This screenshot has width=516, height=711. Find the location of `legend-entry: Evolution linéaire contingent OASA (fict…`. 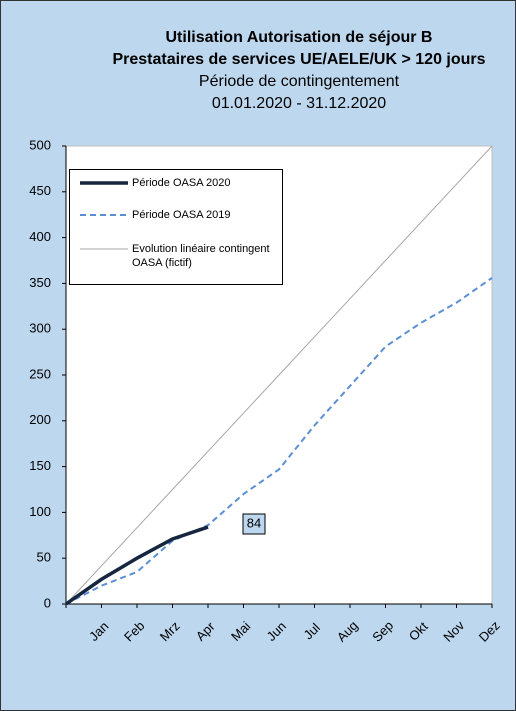

legend-entry: Evolution linéaire contingent OASA (fict… is located at coordinates (181, 256).